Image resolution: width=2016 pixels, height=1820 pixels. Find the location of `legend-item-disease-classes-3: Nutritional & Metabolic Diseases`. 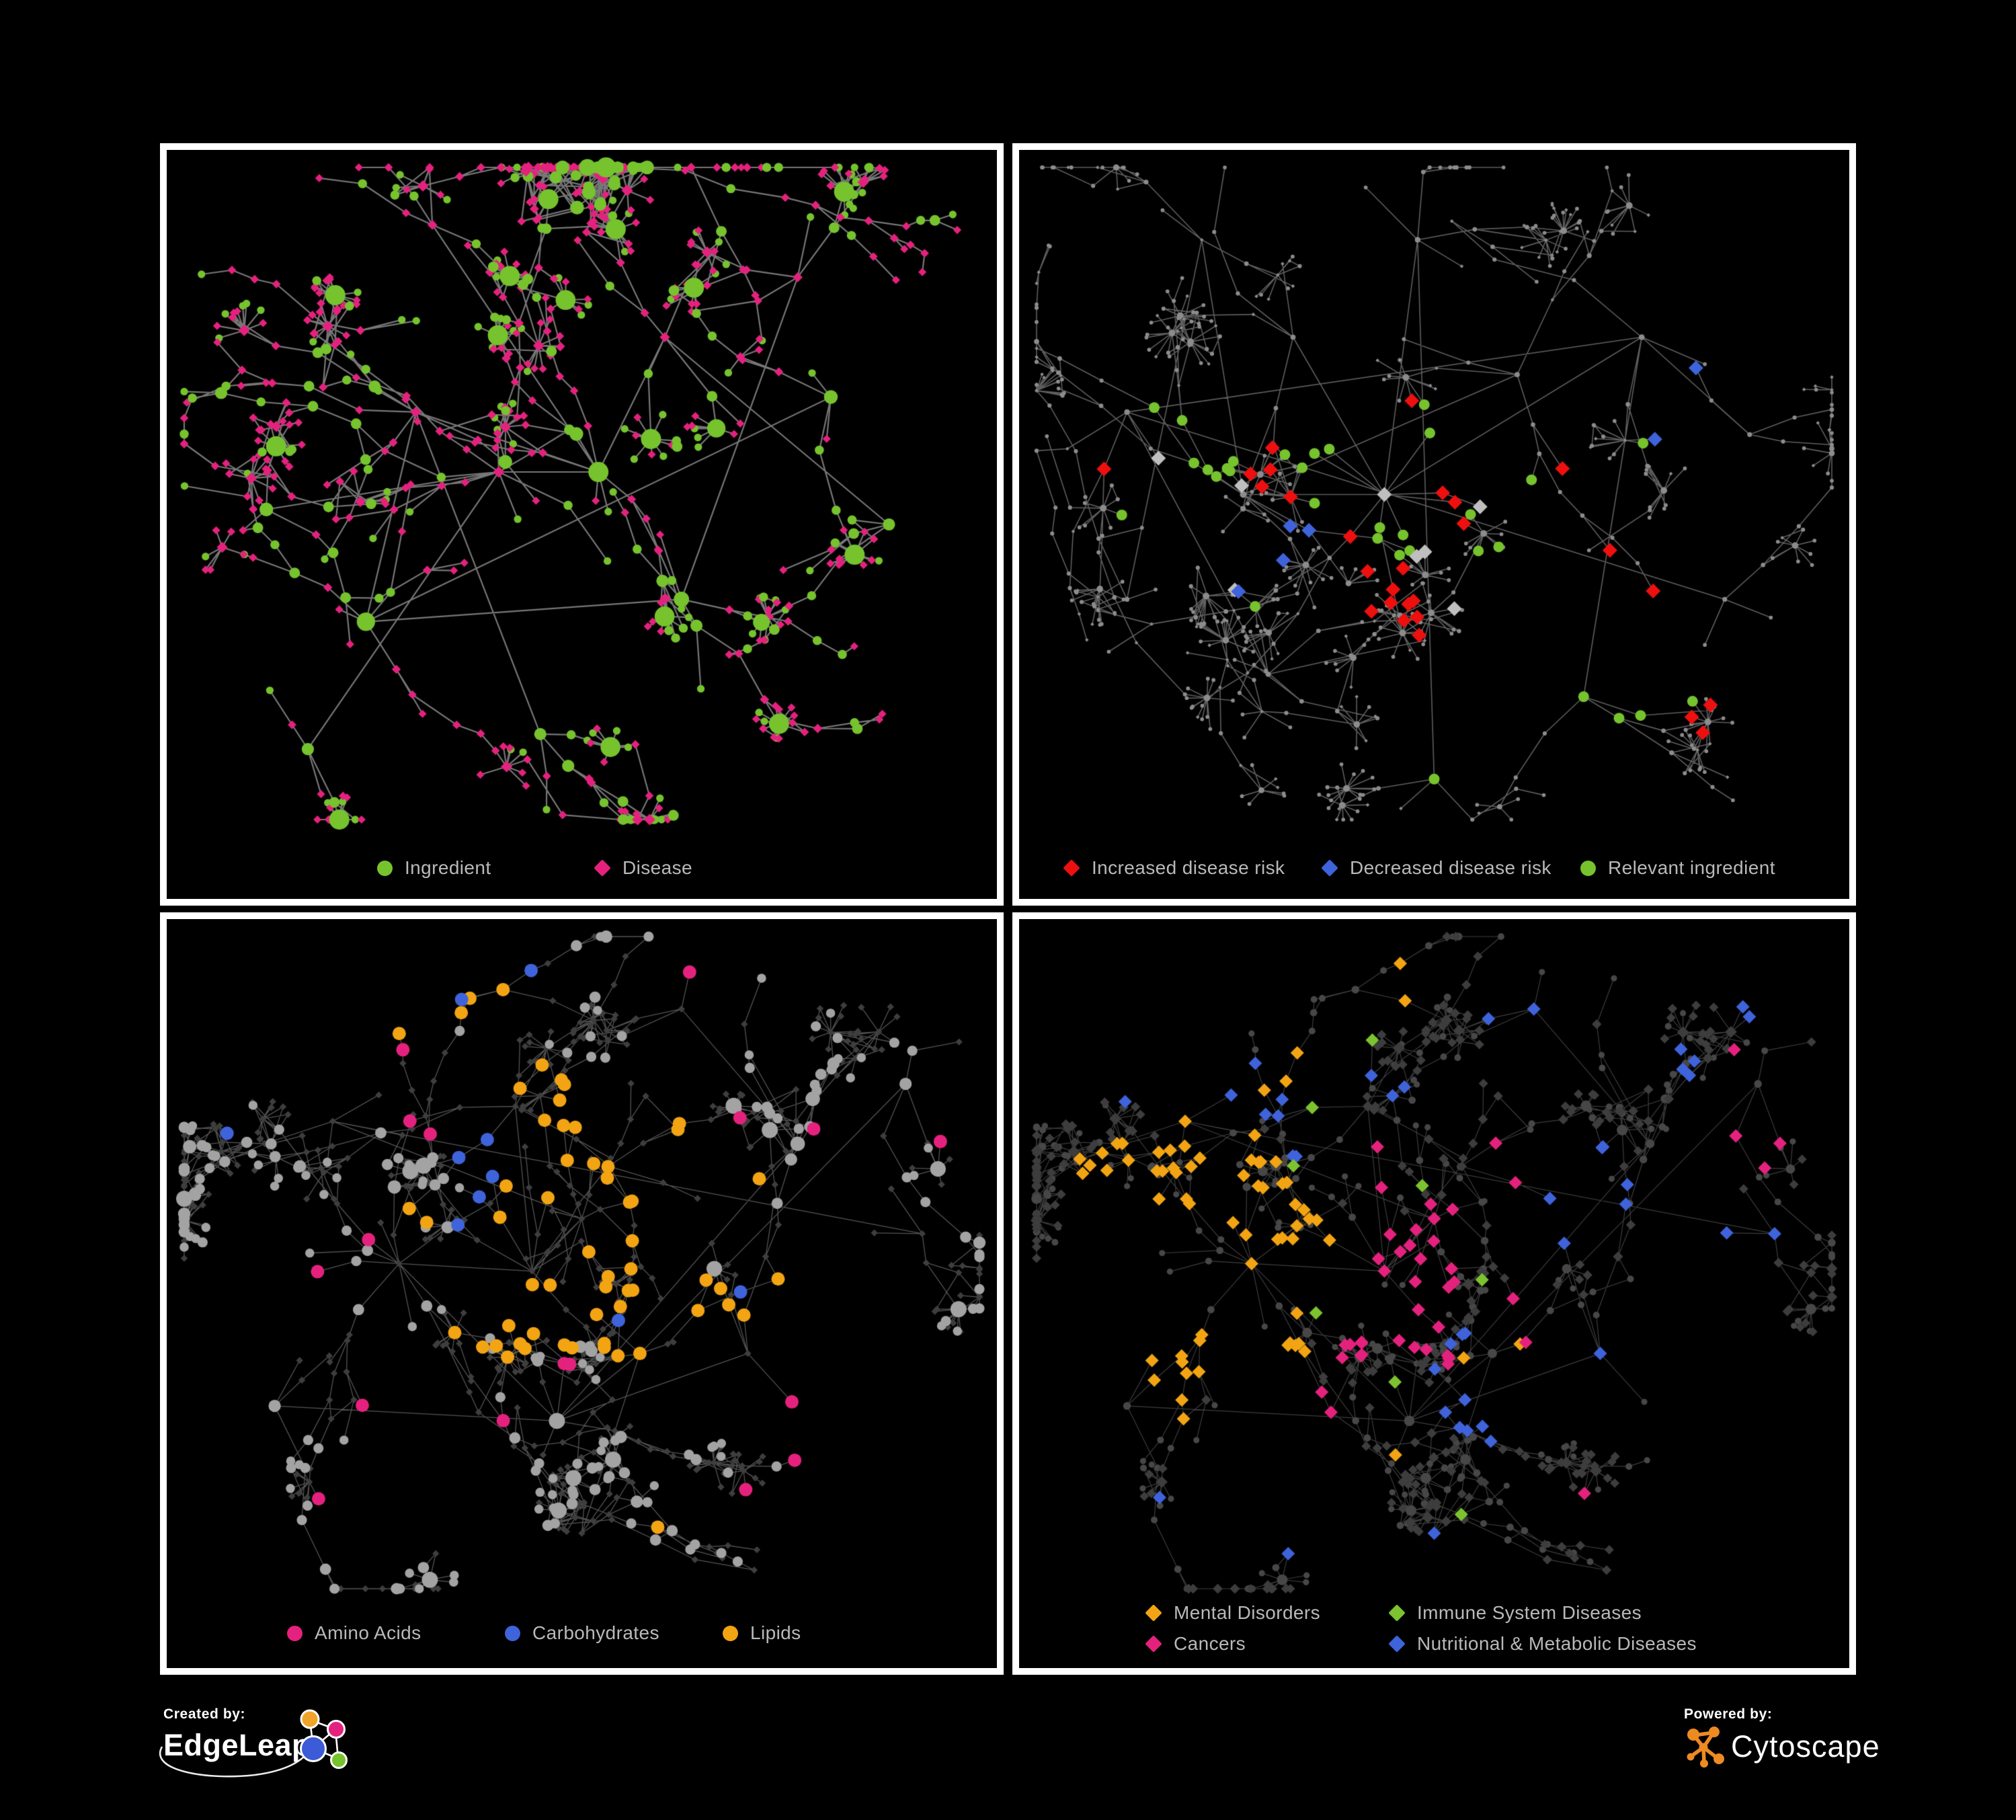

legend-item-disease-classes-3: Nutritional & Metabolic Diseases is located at coordinates (1542, 1644).